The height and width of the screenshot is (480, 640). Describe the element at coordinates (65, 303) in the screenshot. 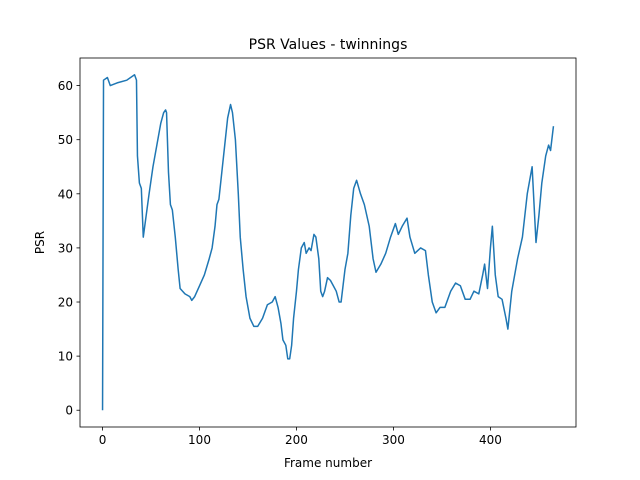

I see `y-tick-label: 20` at that location.